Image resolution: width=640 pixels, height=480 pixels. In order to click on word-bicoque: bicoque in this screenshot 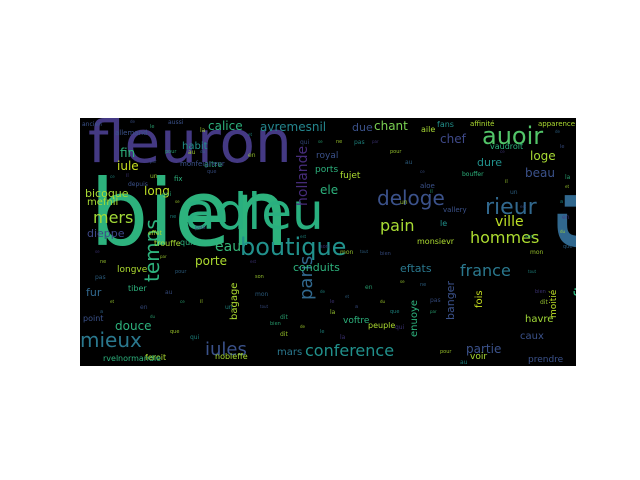, I will do `click(107, 193)`.